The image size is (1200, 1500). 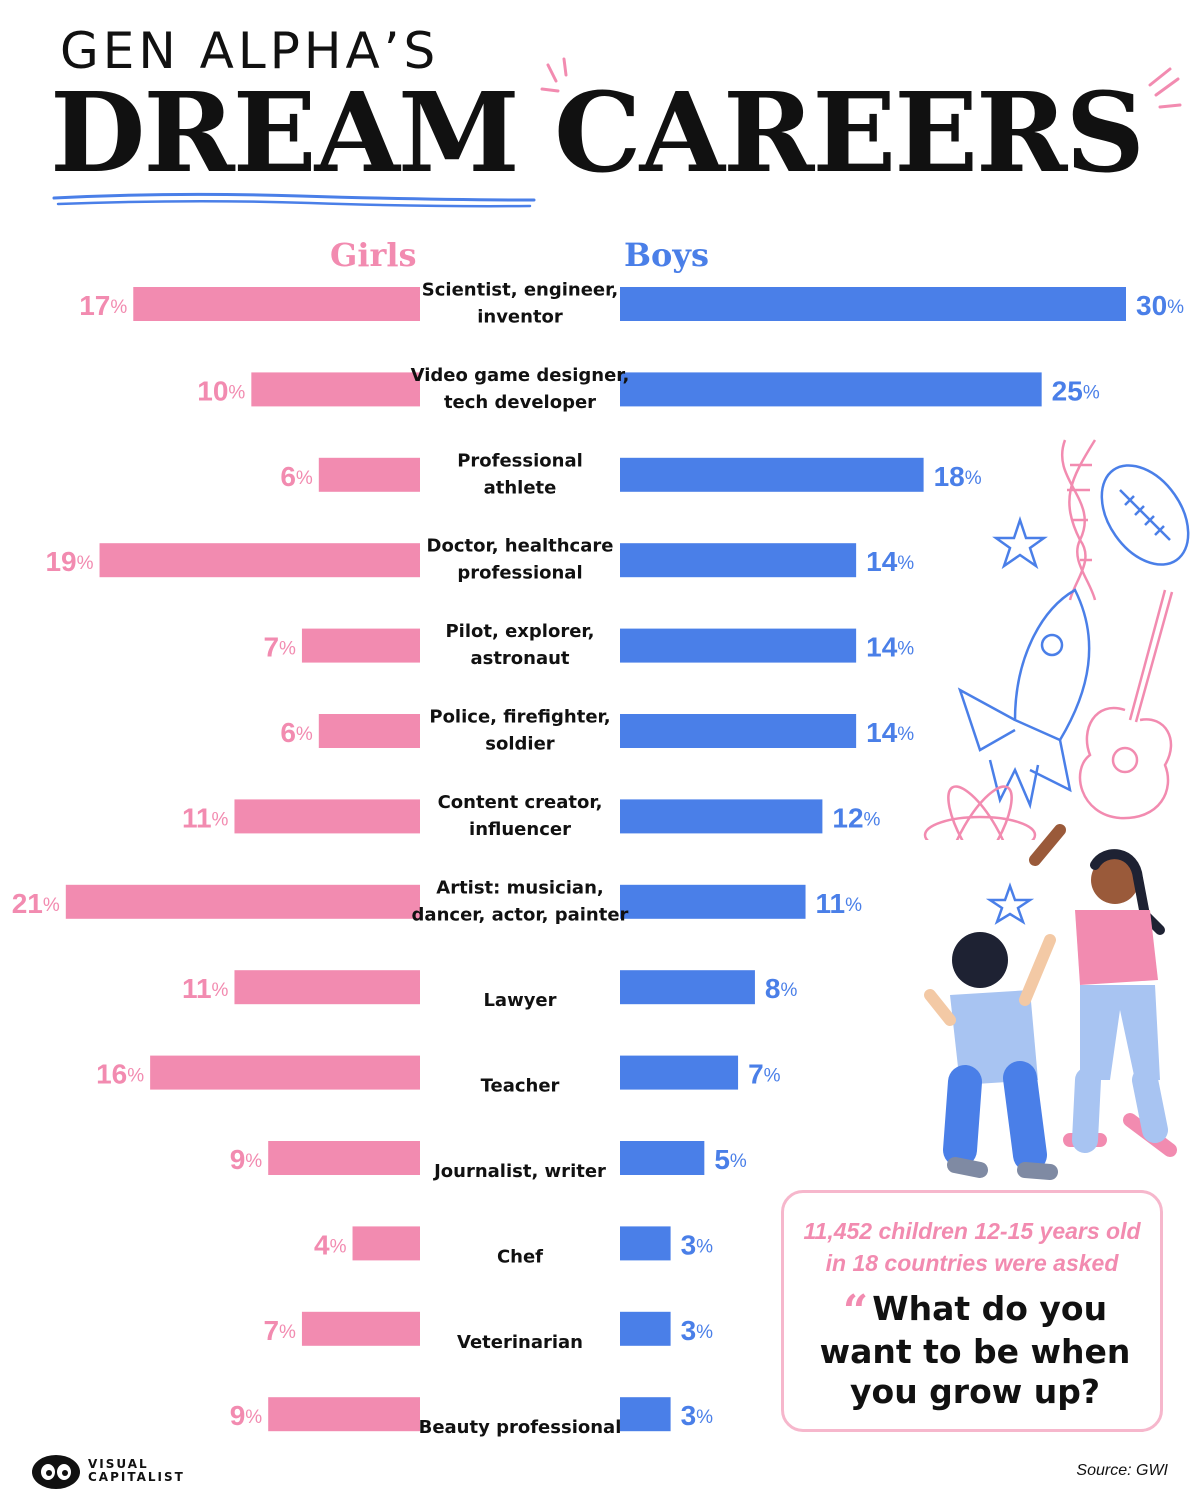 I want to click on quote-icon: “, so click(x=855, y=1311).